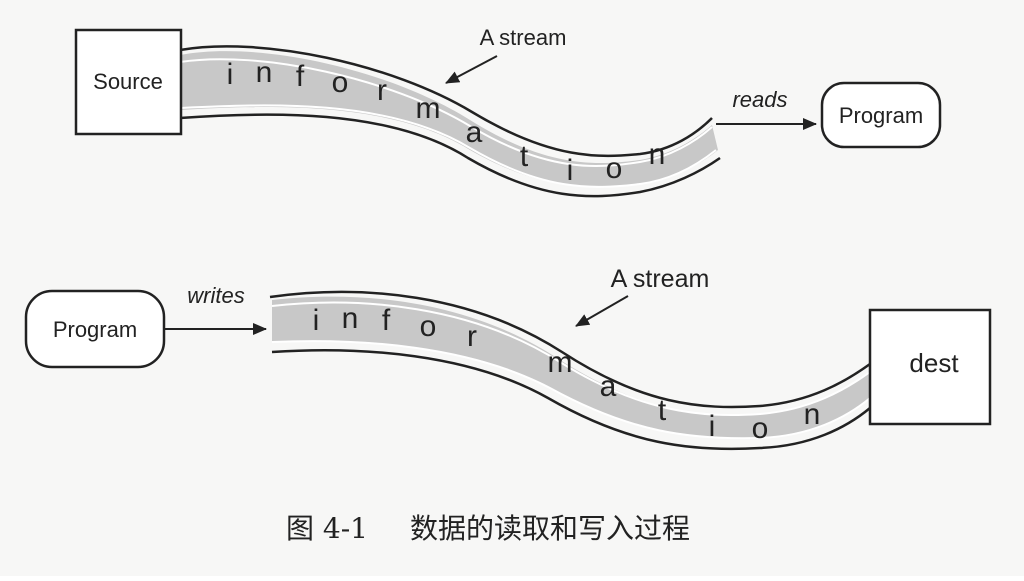 Image resolution: width=1024 pixels, height=581 pixels. I want to click on top-stream-pointer-arrow, so click(471, 69).